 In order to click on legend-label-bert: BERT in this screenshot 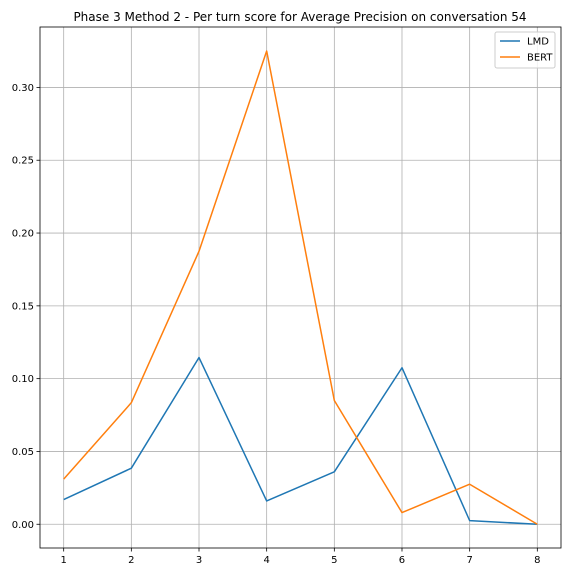, I will do `click(540, 58)`.